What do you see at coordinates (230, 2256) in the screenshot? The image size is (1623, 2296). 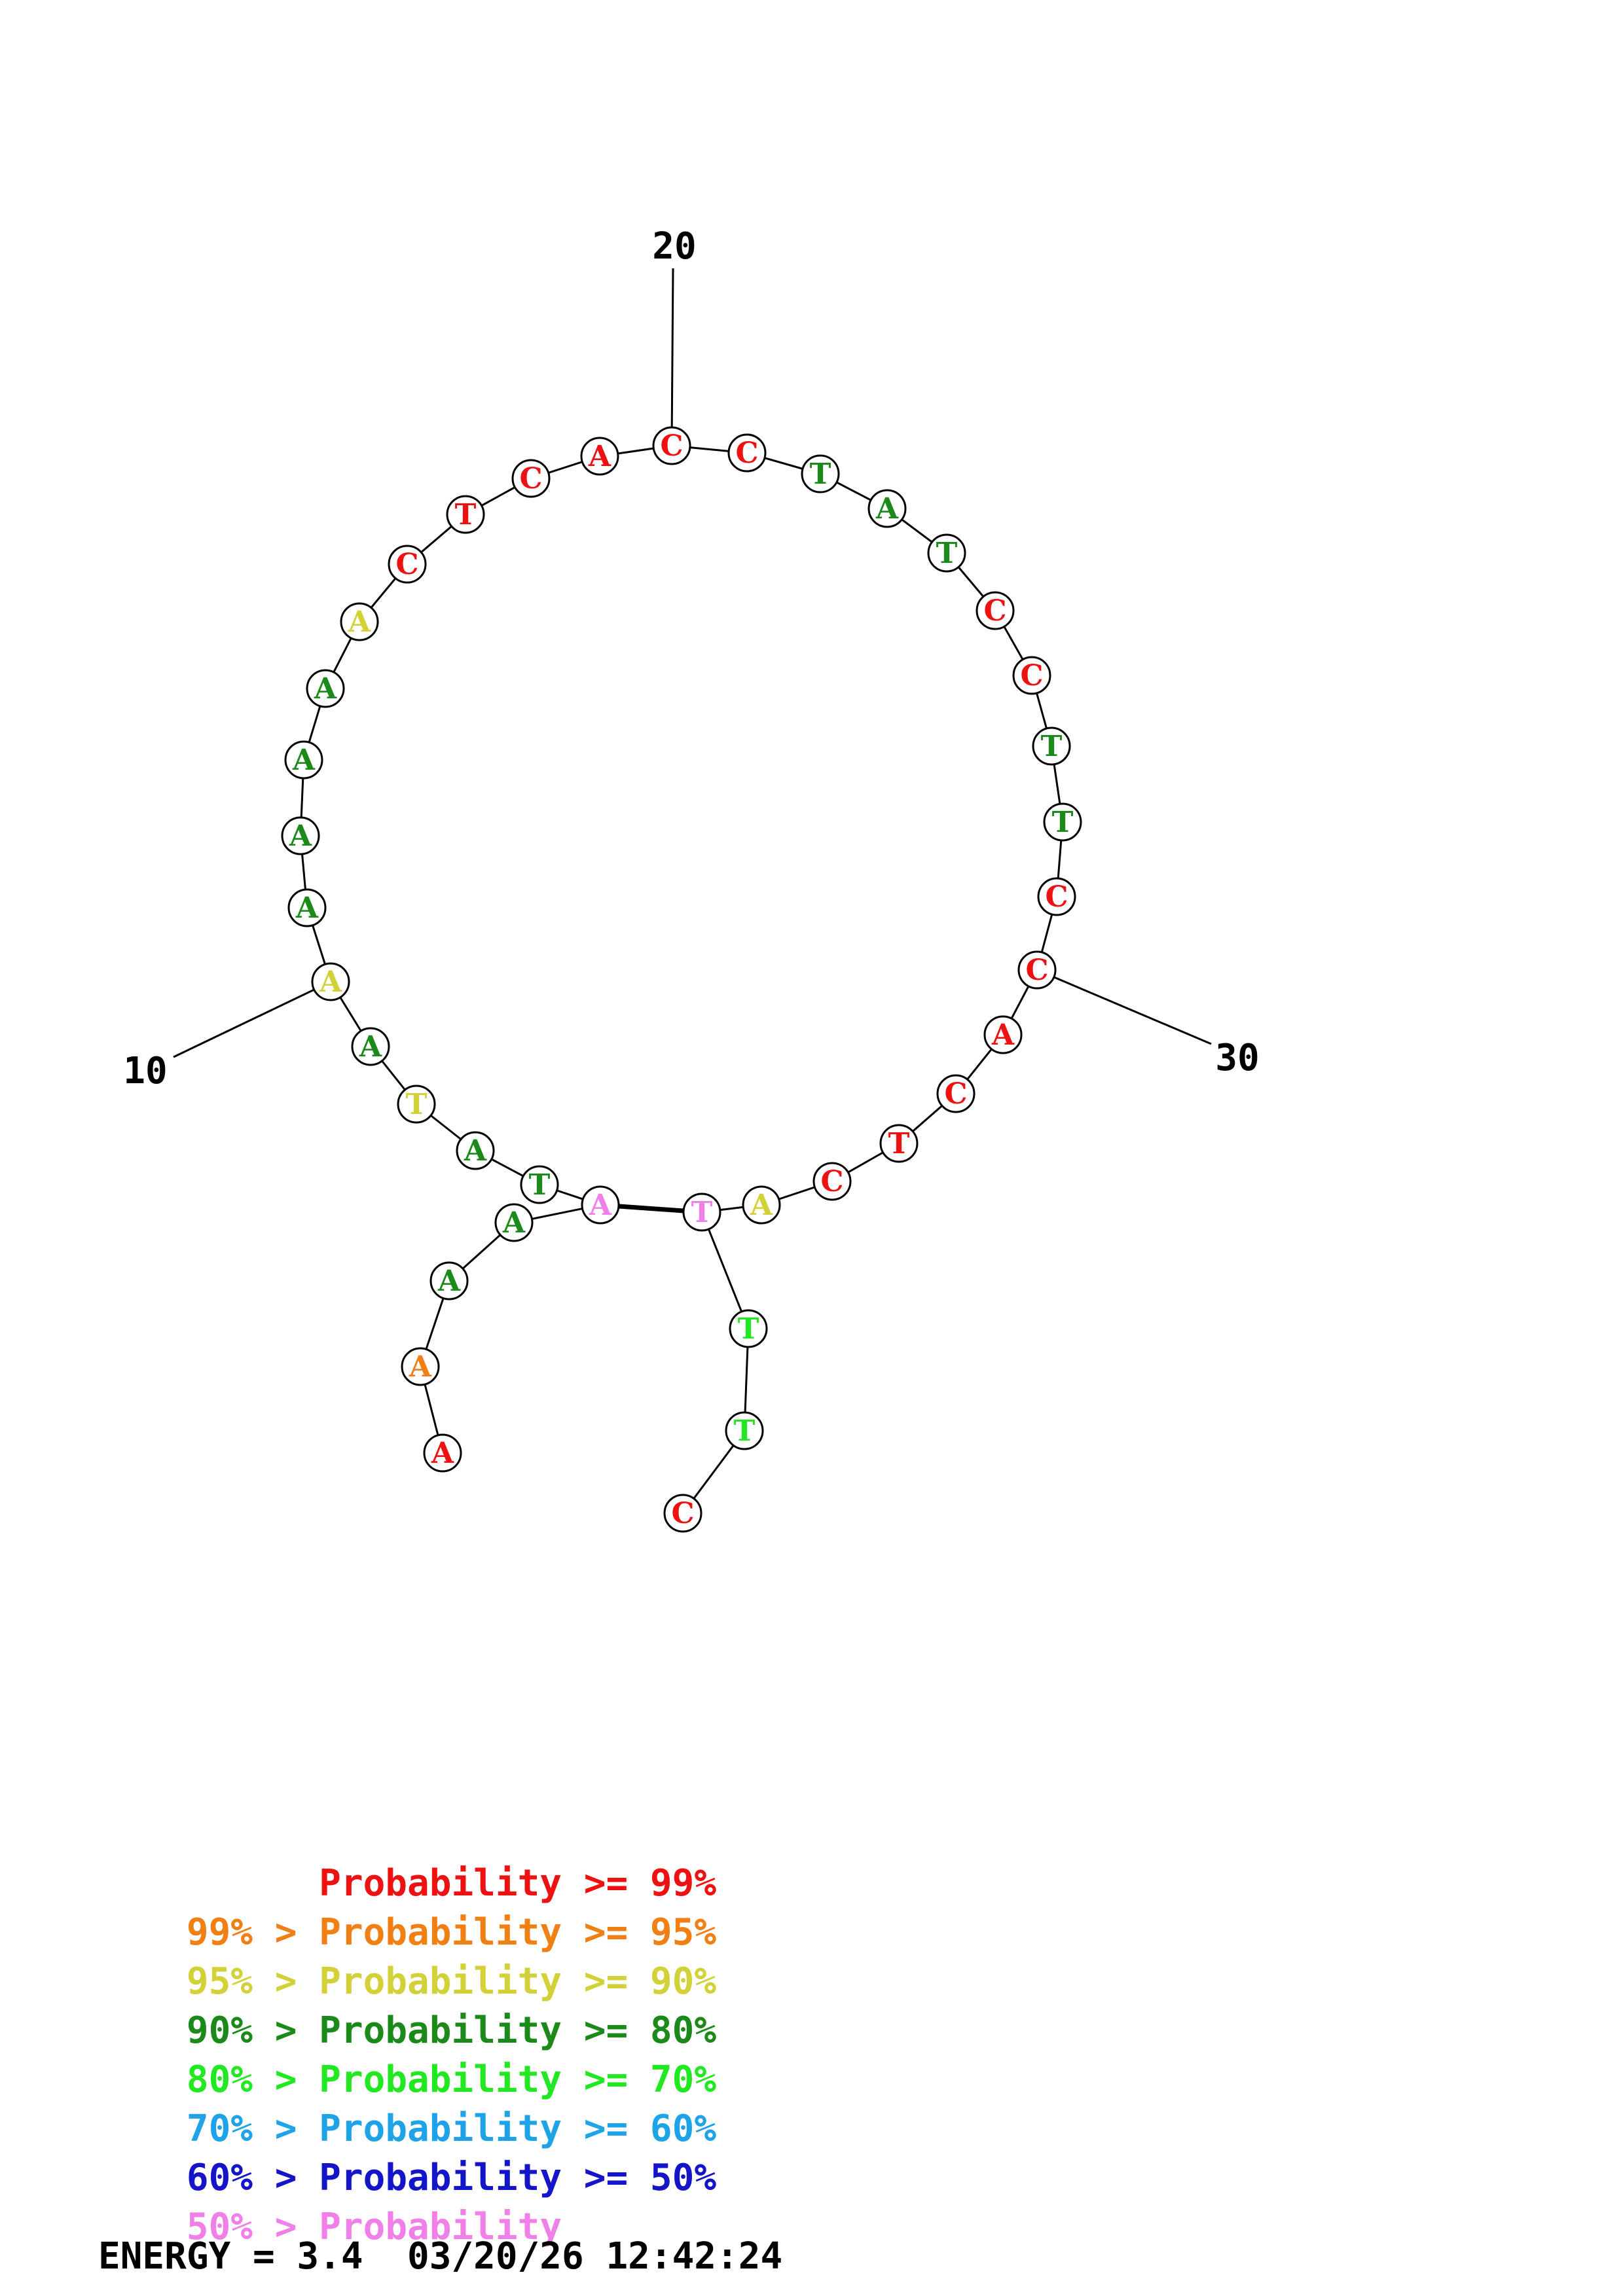 I see `energy-value: ENERGY = 3.4` at bounding box center [230, 2256].